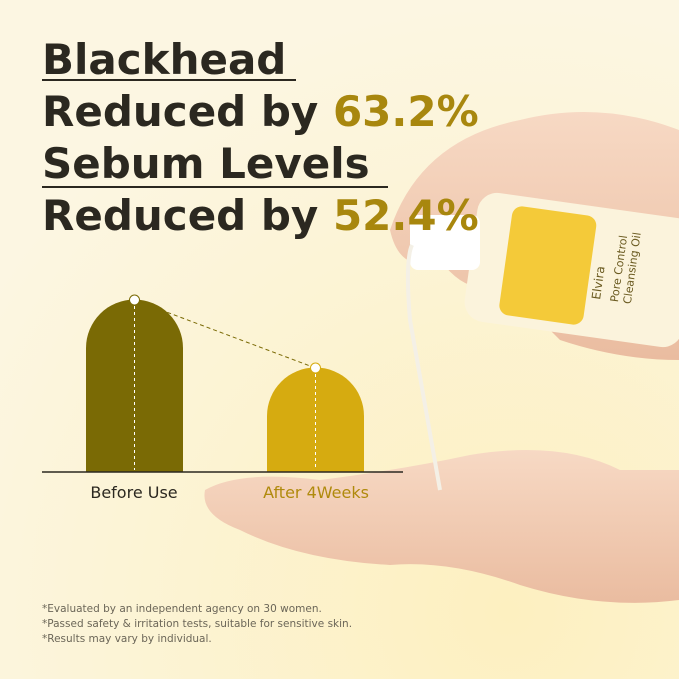  Describe the element at coordinates (127, 639) in the screenshot. I see `footnote: *Results may vary by individual.` at that location.